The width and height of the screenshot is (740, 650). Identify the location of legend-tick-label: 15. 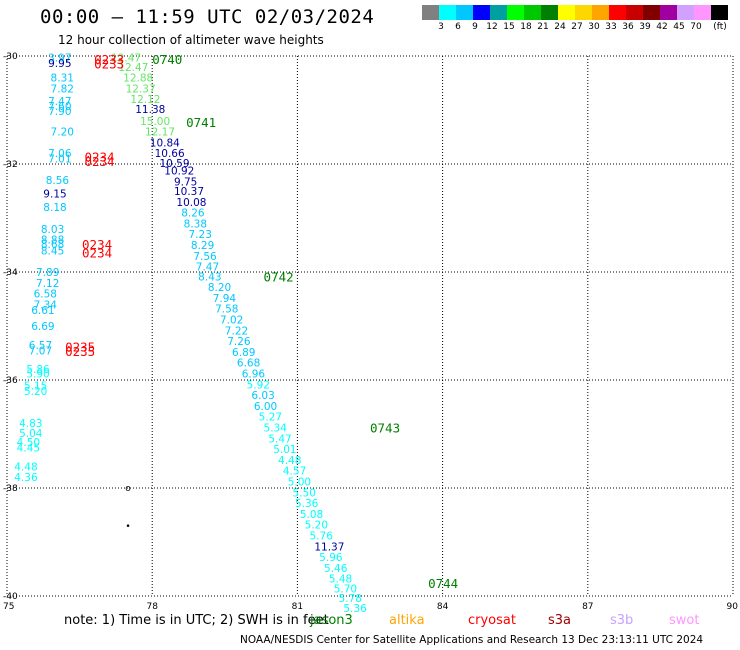
(509, 27).